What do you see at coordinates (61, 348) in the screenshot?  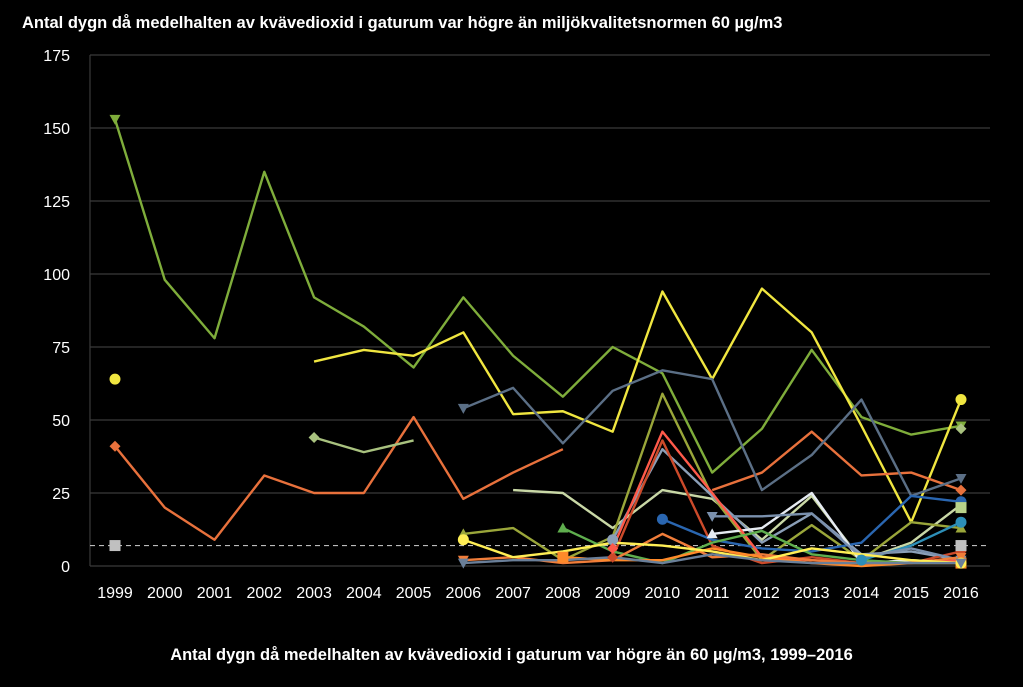 I see `y-tick-label: 75` at bounding box center [61, 348].